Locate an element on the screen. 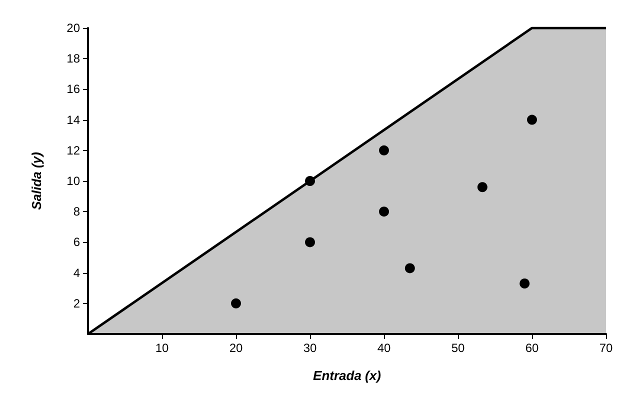 This screenshot has height=402, width=644. y-tick-label: 16 is located at coordinates (73, 89).